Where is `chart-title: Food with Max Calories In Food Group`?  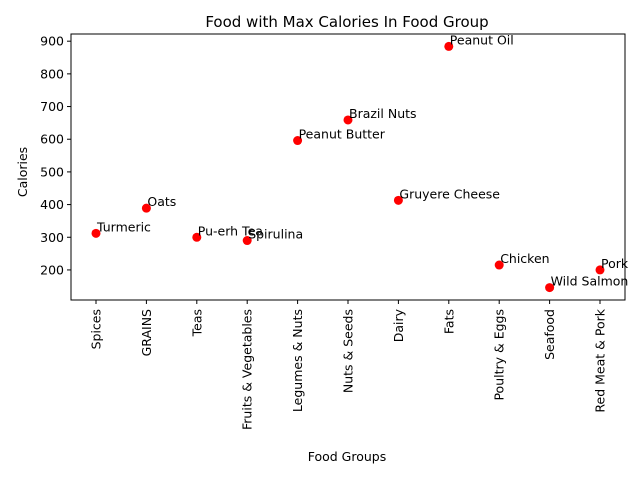 chart-title: Food with Max Calories In Food Group is located at coordinates (346, 22).